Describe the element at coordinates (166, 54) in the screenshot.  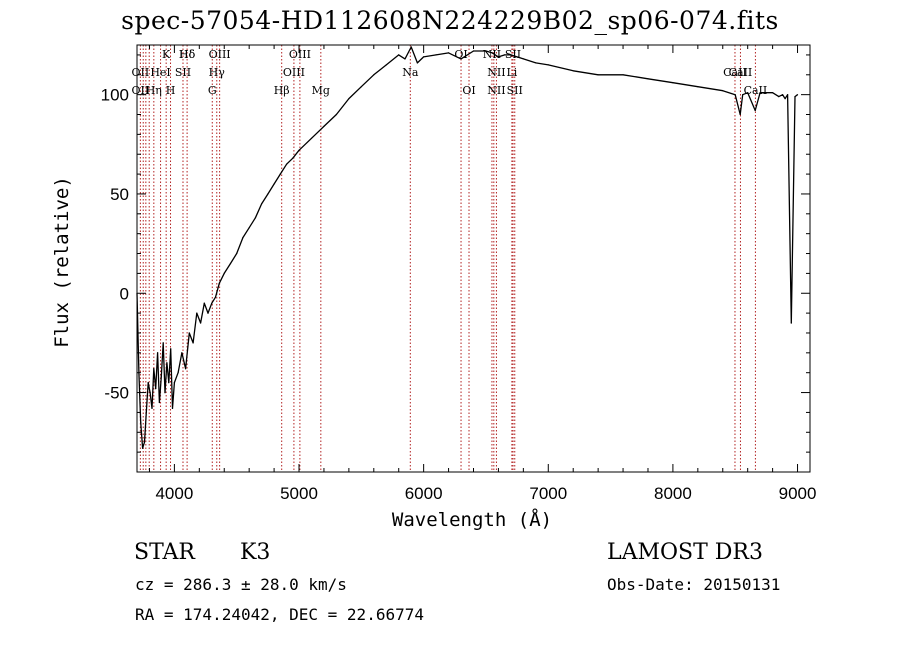
I see `line-label-1: K` at that location.